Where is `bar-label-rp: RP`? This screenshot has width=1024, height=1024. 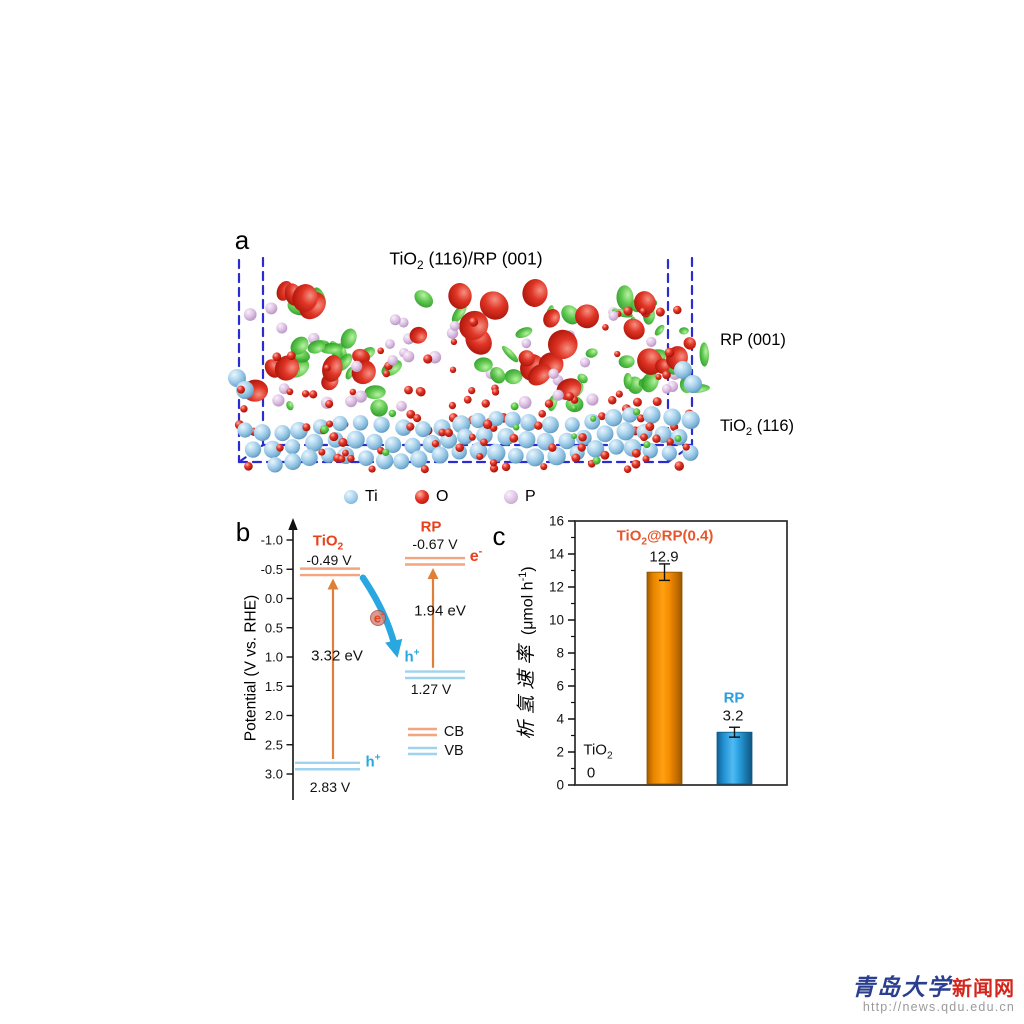 bar-label-rp: RP is located at coordinates (734, 698).